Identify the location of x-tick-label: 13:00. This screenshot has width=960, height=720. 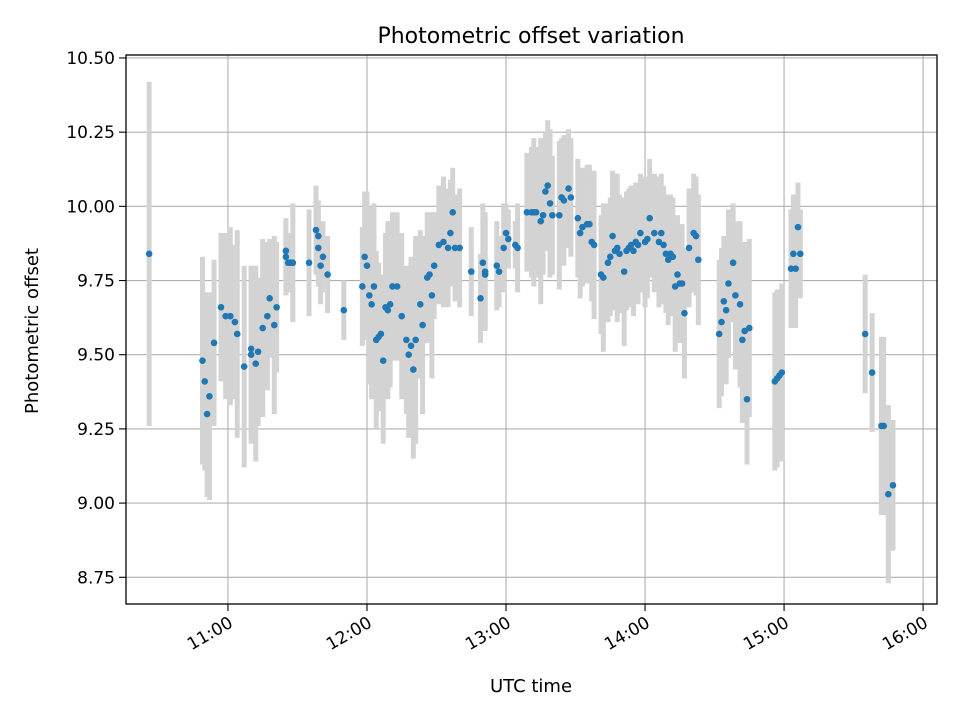
(488, 634).